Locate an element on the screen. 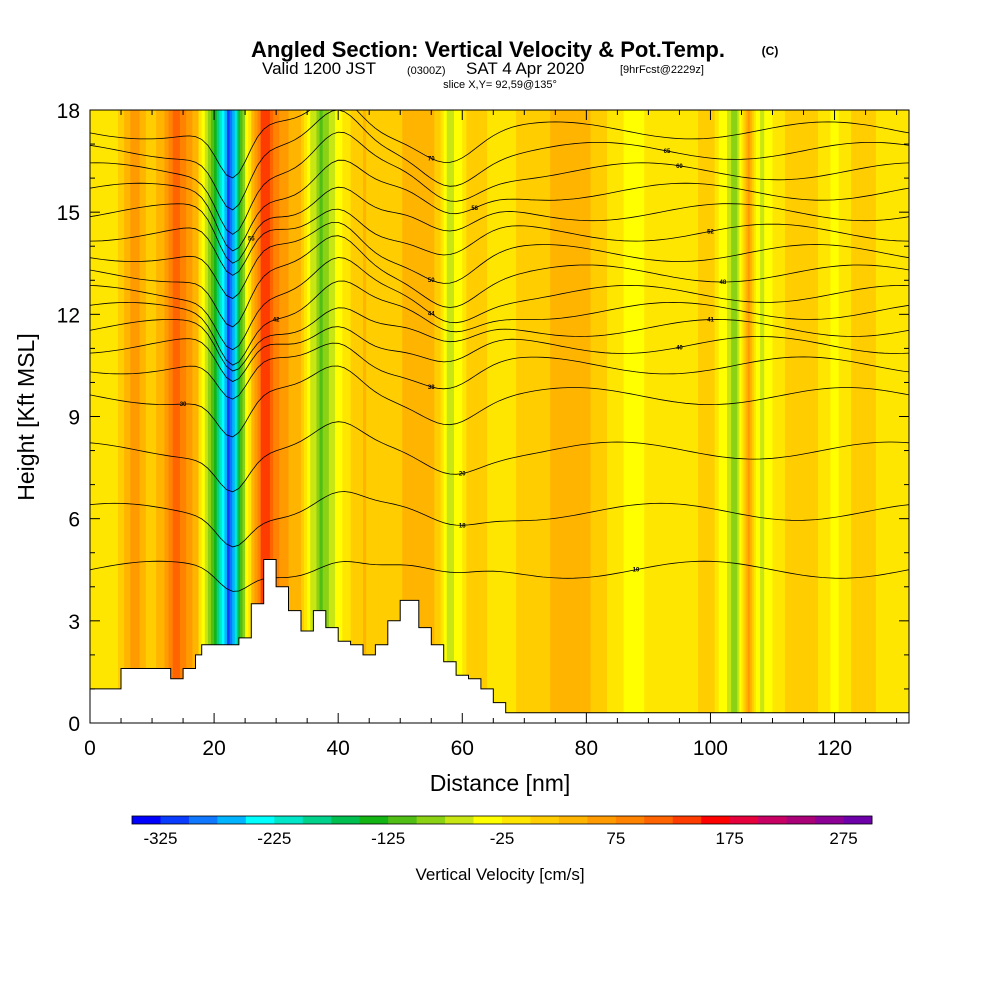 The height and width of the screenshot is (1000, 1000). slice-label: slice X,Y= 92,59@135° is located at coordinates (500, 85).